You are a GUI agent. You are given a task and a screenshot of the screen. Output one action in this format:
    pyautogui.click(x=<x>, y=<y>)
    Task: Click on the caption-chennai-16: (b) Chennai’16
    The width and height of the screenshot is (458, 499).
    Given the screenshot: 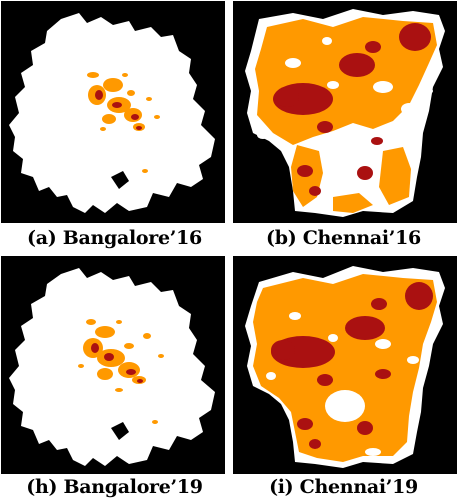 What is the action you would take?
    pyautogui.click(x=343, y=238)
    